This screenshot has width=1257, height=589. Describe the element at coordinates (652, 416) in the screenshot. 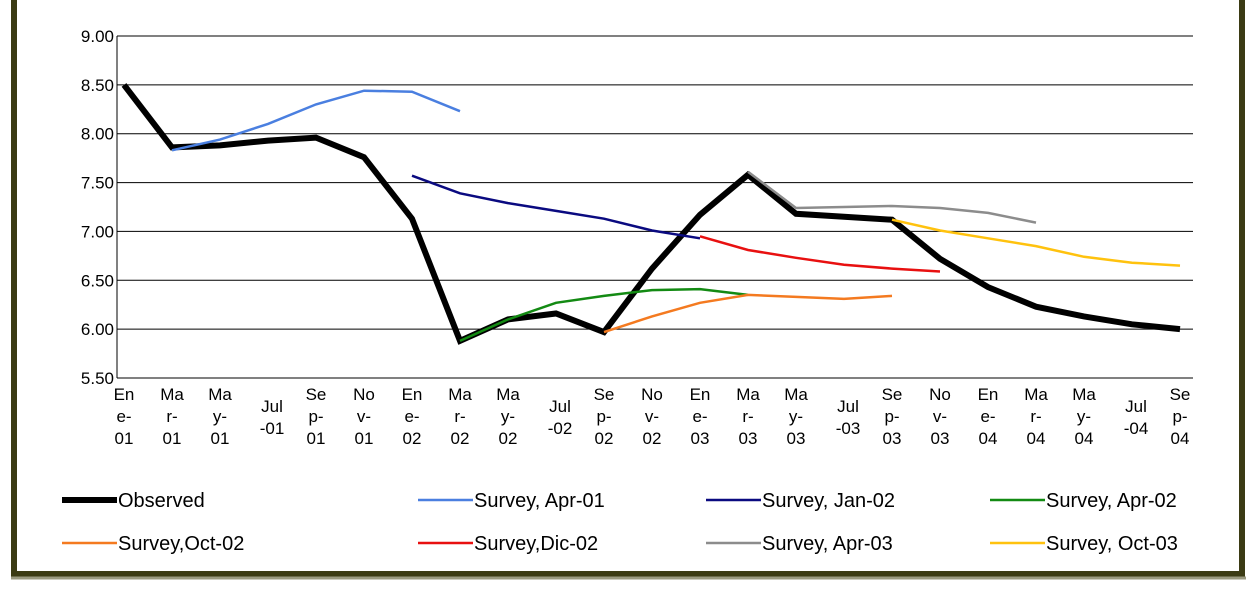

I see `x-tick-label: No v-02` at that location.